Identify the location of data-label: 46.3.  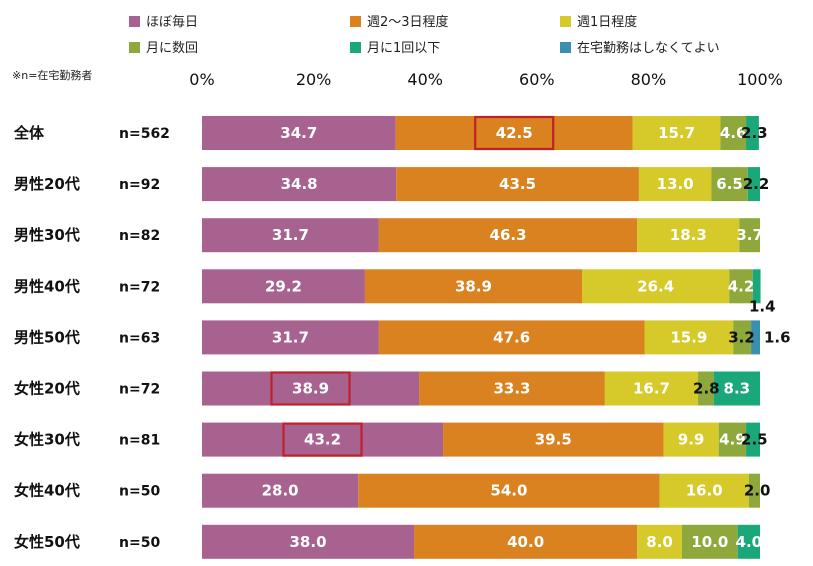
(508, 235).